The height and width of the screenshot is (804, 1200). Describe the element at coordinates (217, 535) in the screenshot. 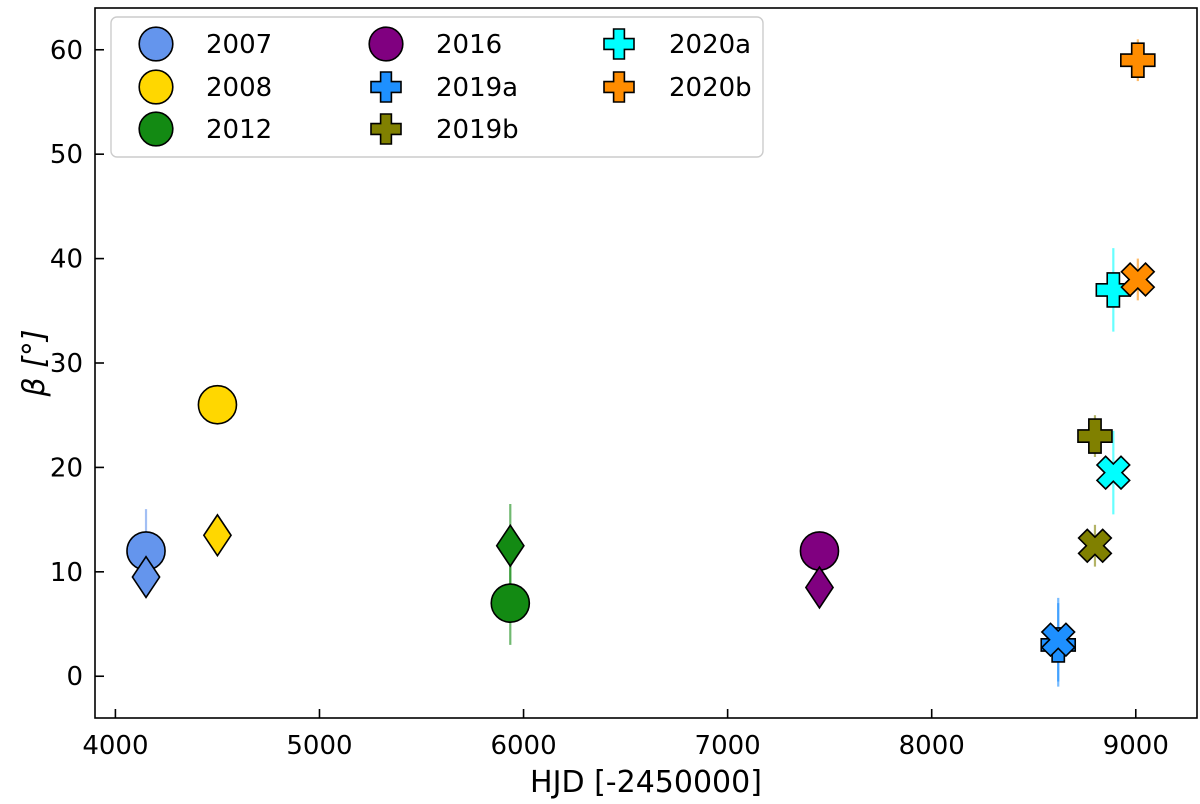

I see `data-point-2008-diamond` at that location.